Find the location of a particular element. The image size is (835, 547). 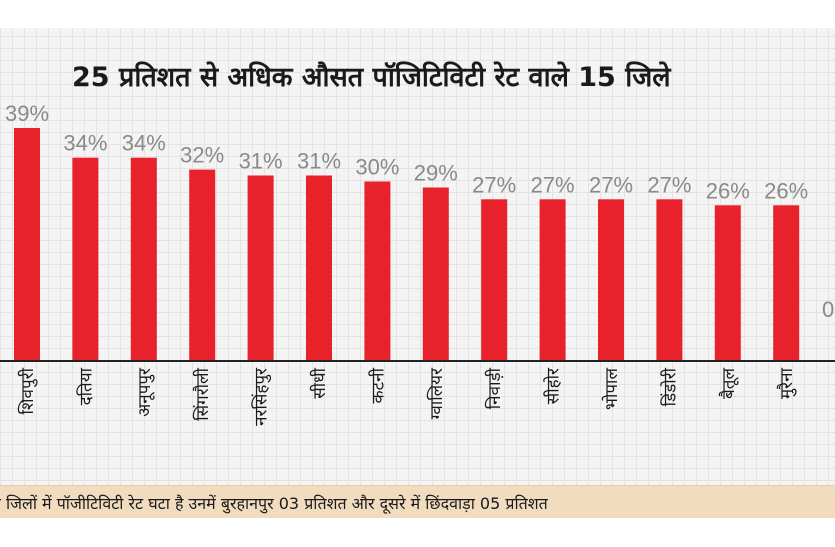

value-label-3: 34% is located at coordinates (144, 143).